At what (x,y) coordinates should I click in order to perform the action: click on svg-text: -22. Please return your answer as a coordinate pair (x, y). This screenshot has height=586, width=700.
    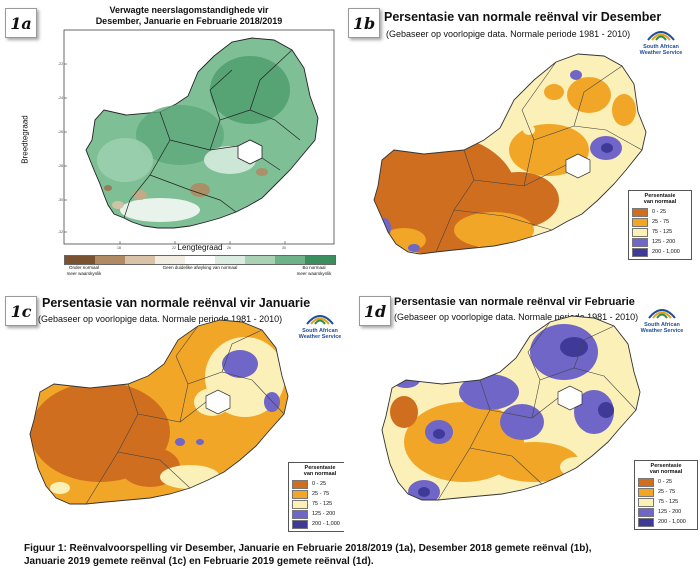
    Looking at the image, I should click on (60, 64).